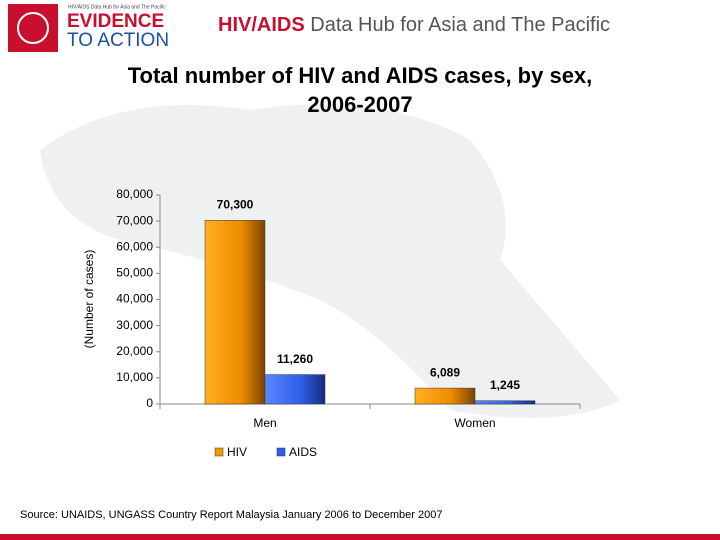 This screenshot has height=540, width=720. What do you see at coordinates (134, 325) in the screenshot?
I see `y-tick-label: 30,000` at bounding box center [134, 325].